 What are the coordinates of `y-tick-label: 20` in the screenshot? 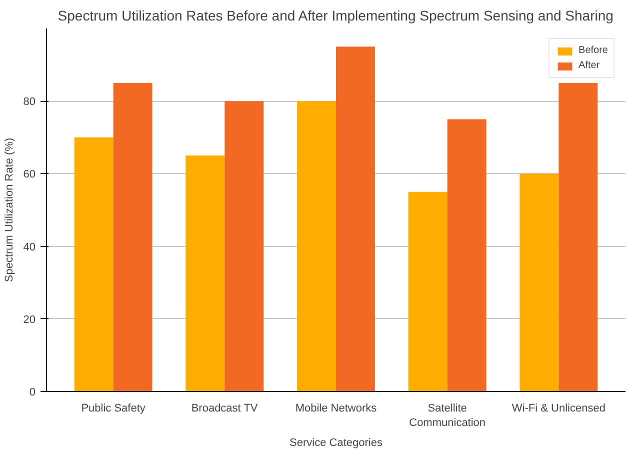 It's located at (29, 320).